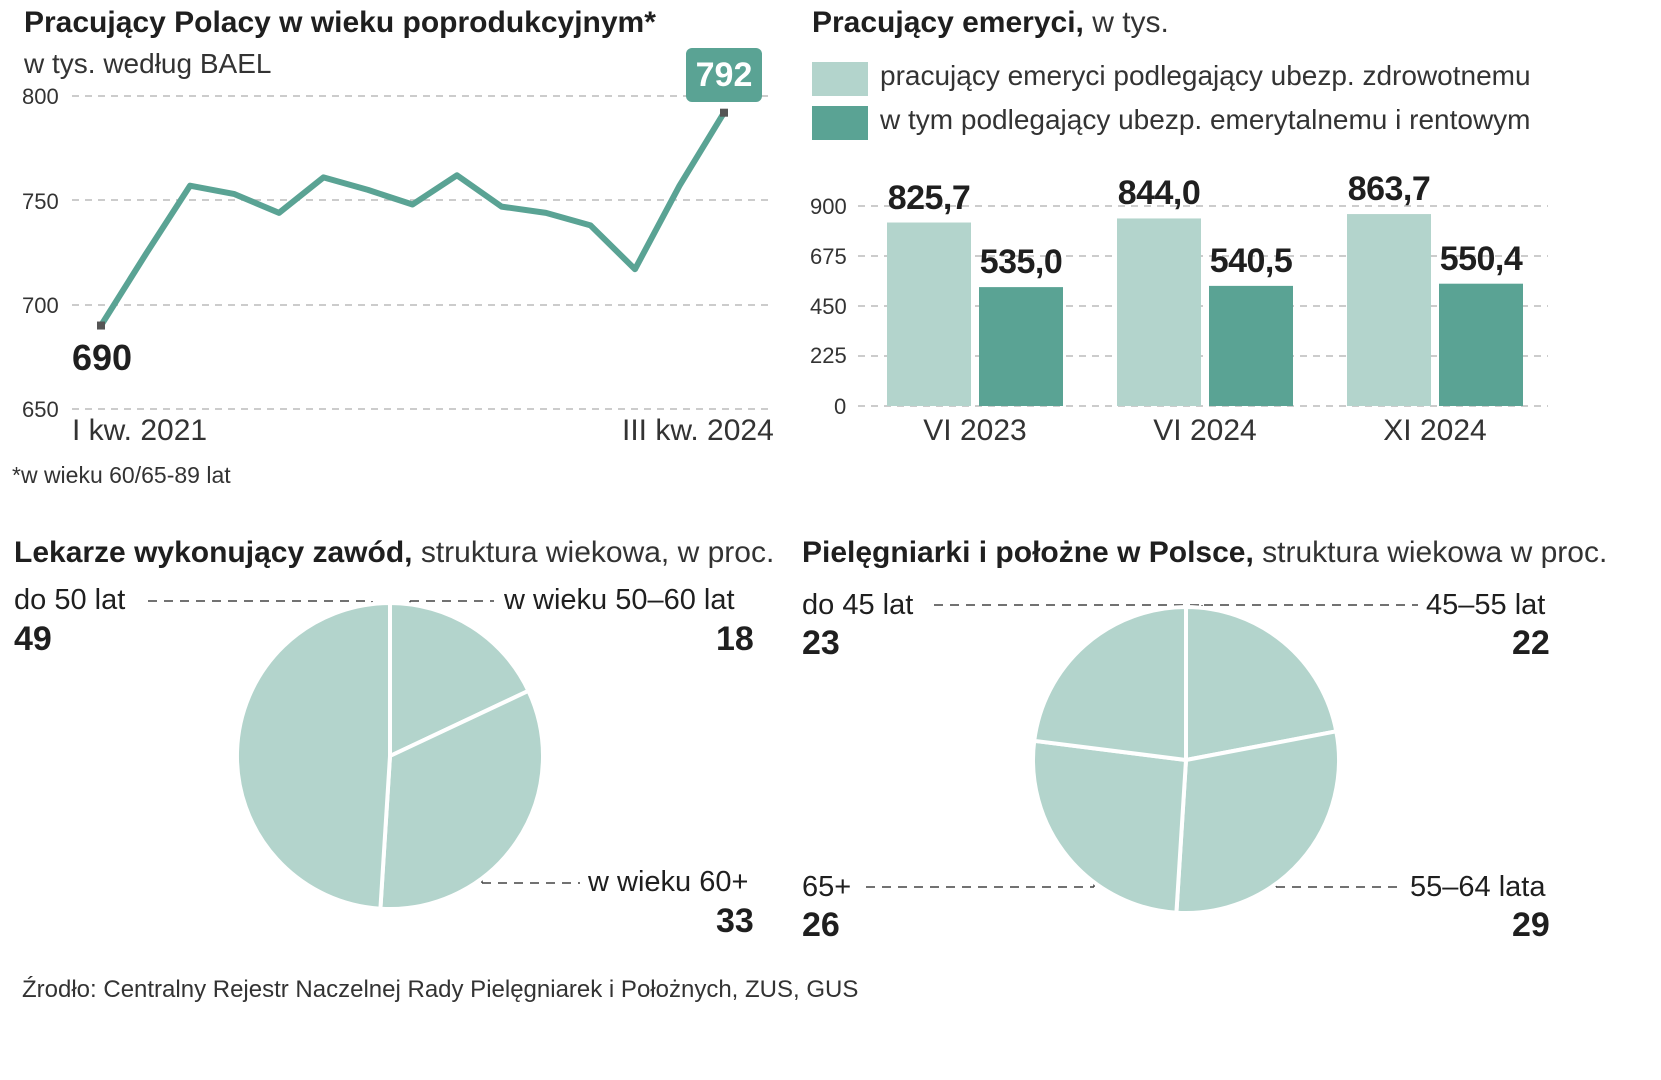 This screenshot has height=1080, width=1661. I want to click on bar-value-label-1-2: 550,4, so click(1481, 258).